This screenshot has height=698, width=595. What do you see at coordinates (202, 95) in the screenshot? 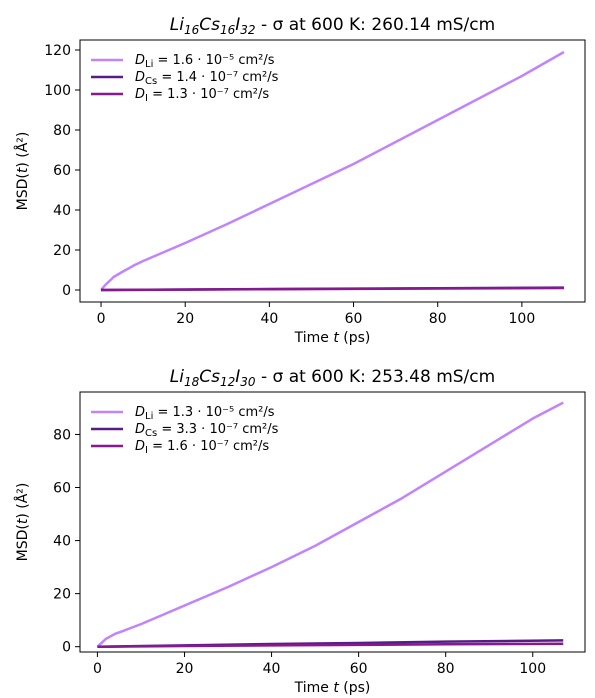
I see `legend-entry: DI = 1.3 · 10⁻⁷ cm²/s` at bounding box center [202, 95].